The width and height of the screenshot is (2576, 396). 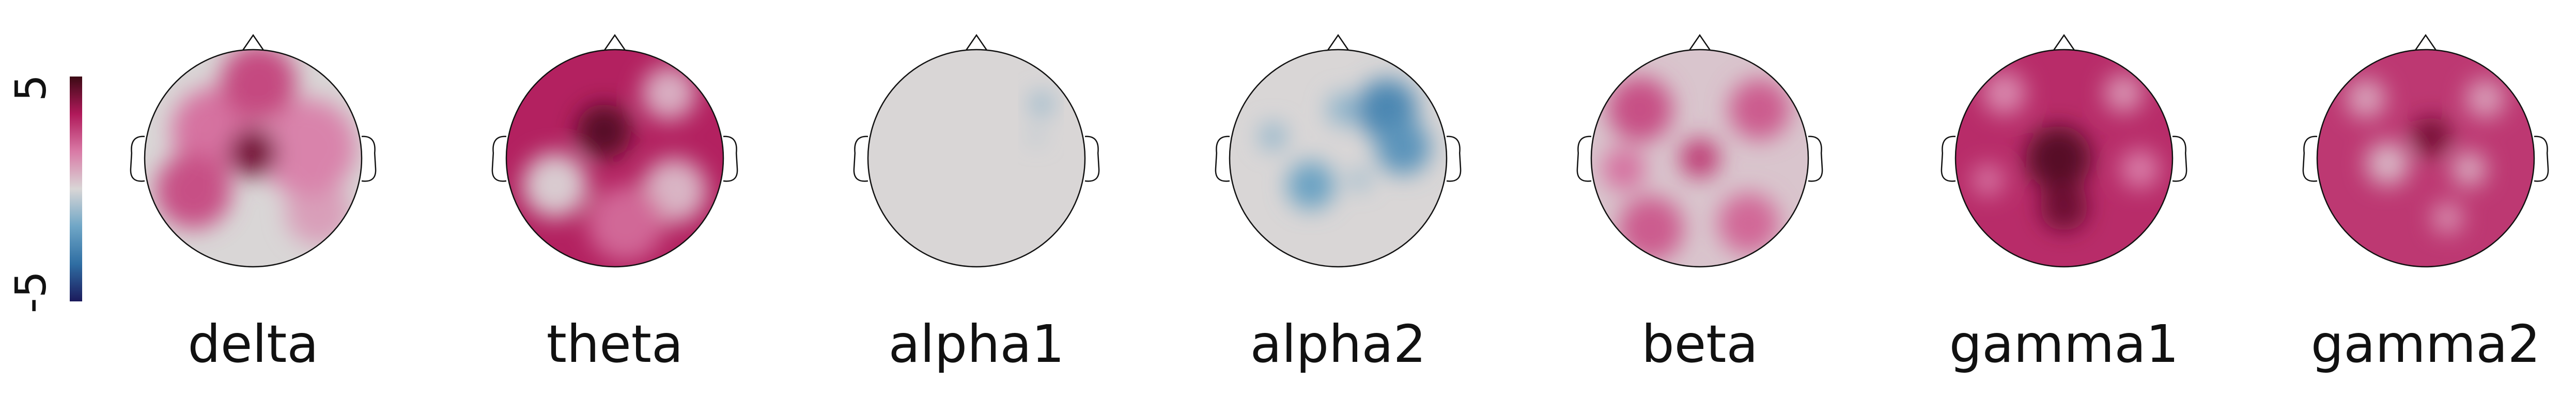 I want to click on topomap-label-alpha2: alpha2, so click(x=1338, y=344).